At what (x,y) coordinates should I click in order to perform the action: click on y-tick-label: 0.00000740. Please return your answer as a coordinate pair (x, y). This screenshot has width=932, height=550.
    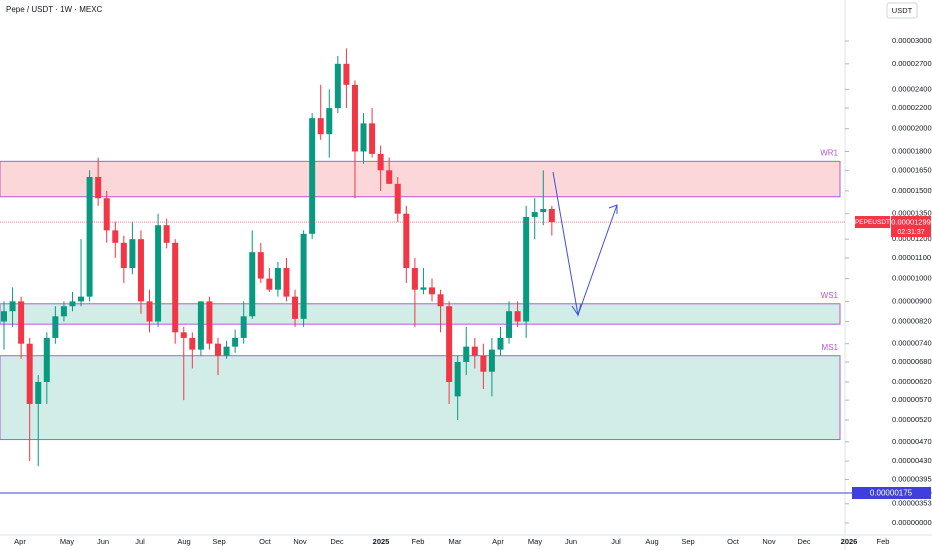
    Looking at the image, I should click on (912, 343).